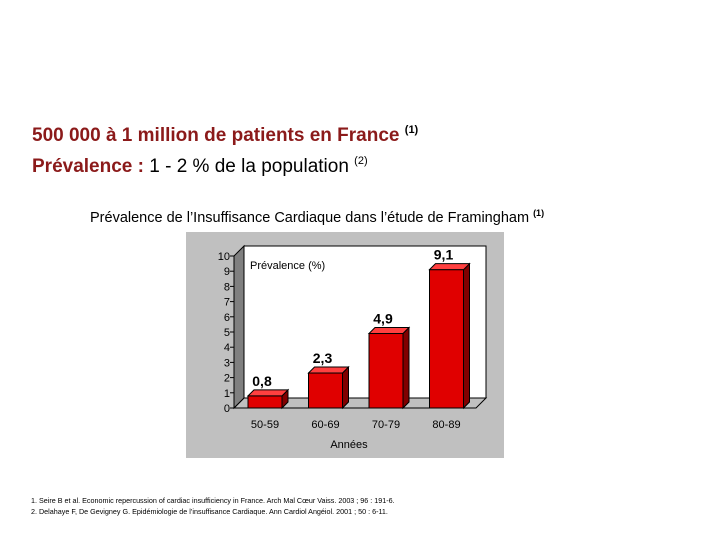 The image size is (720, 540). What do you see at coordinates (227, 409) in the screenshot?
I see `y-tick-label: 0` at bounding box center [227, 409].